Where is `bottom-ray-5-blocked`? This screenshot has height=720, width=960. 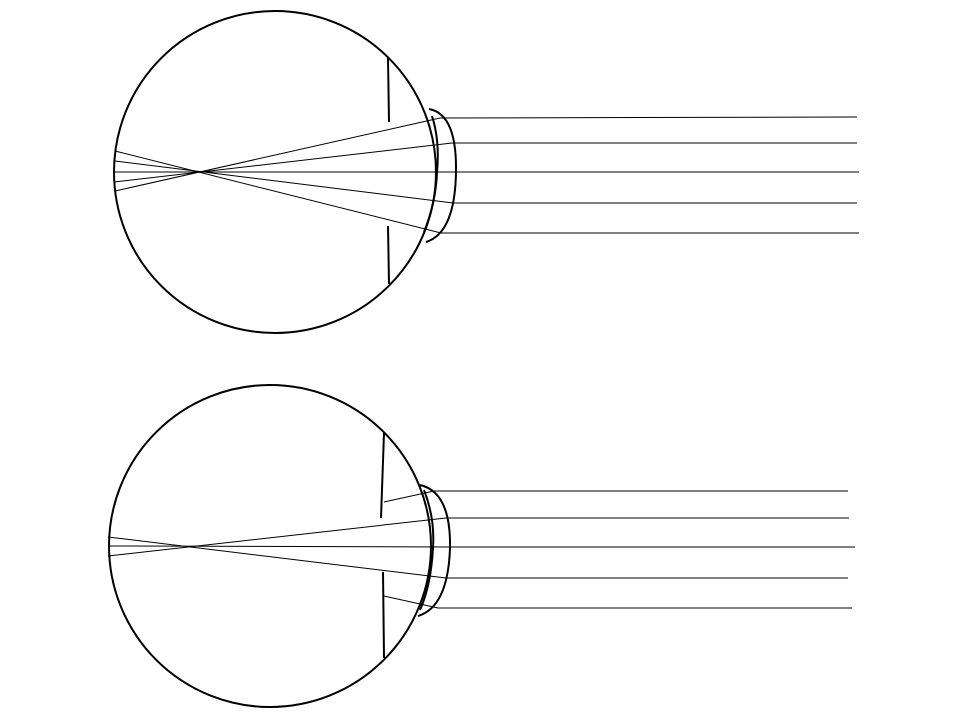
bottom-ray-5-blocked is located at coordinates (411, 602).